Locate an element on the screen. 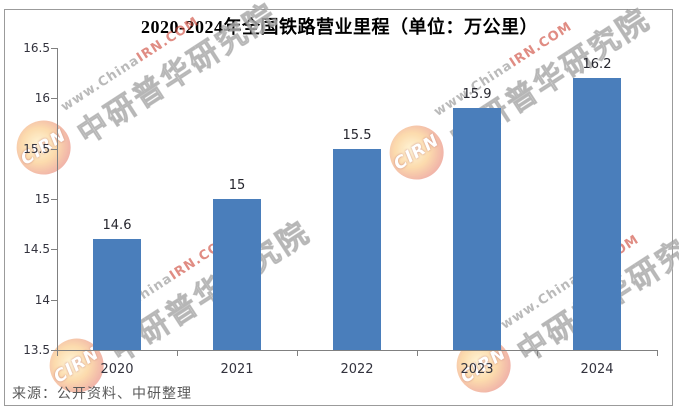  chart-title: 2020-2024年全国铁路营业里程（单位：万公里） is located at coordinates (339, 27).